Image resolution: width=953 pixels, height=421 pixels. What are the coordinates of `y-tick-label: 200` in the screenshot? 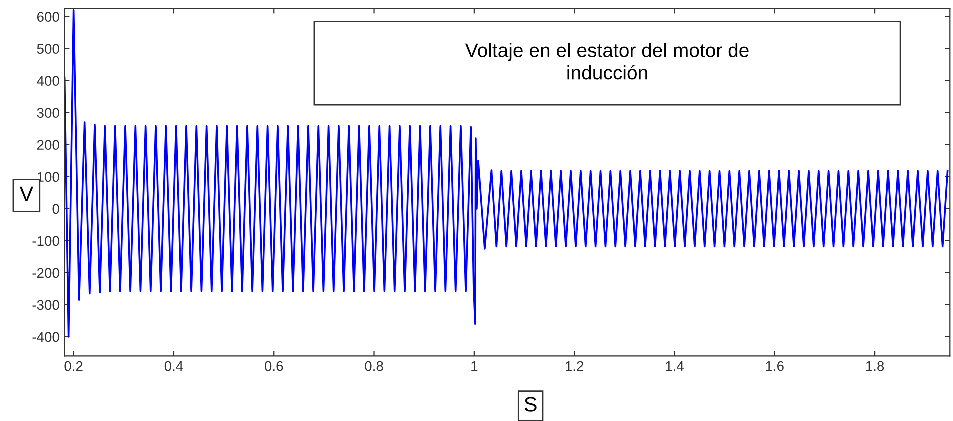 It's located at (48, 145).